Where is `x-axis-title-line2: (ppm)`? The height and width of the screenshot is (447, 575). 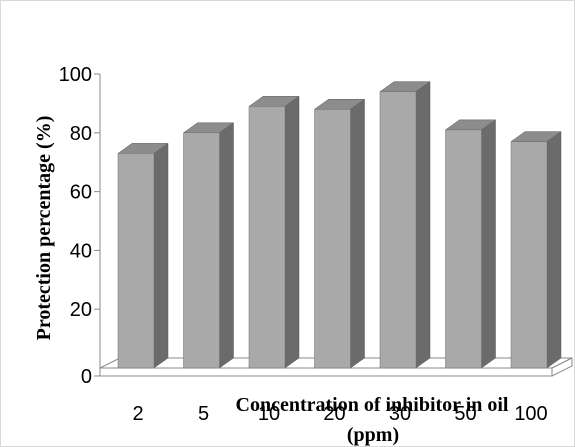 x-axis-title-line2: (ppm) is located at coordinates (373, 435).